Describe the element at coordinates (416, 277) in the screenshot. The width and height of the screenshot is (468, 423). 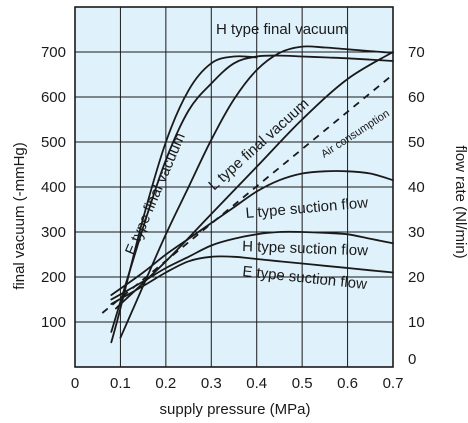
I see `y-tick-label-right: 20` at that location.